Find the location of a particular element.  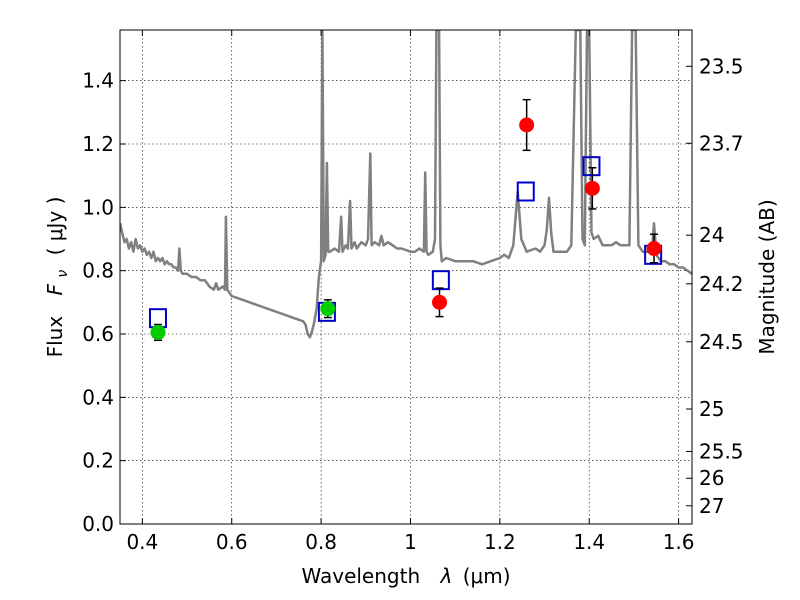

y2-tick-label: 26 is located at coordinates (711, 478).